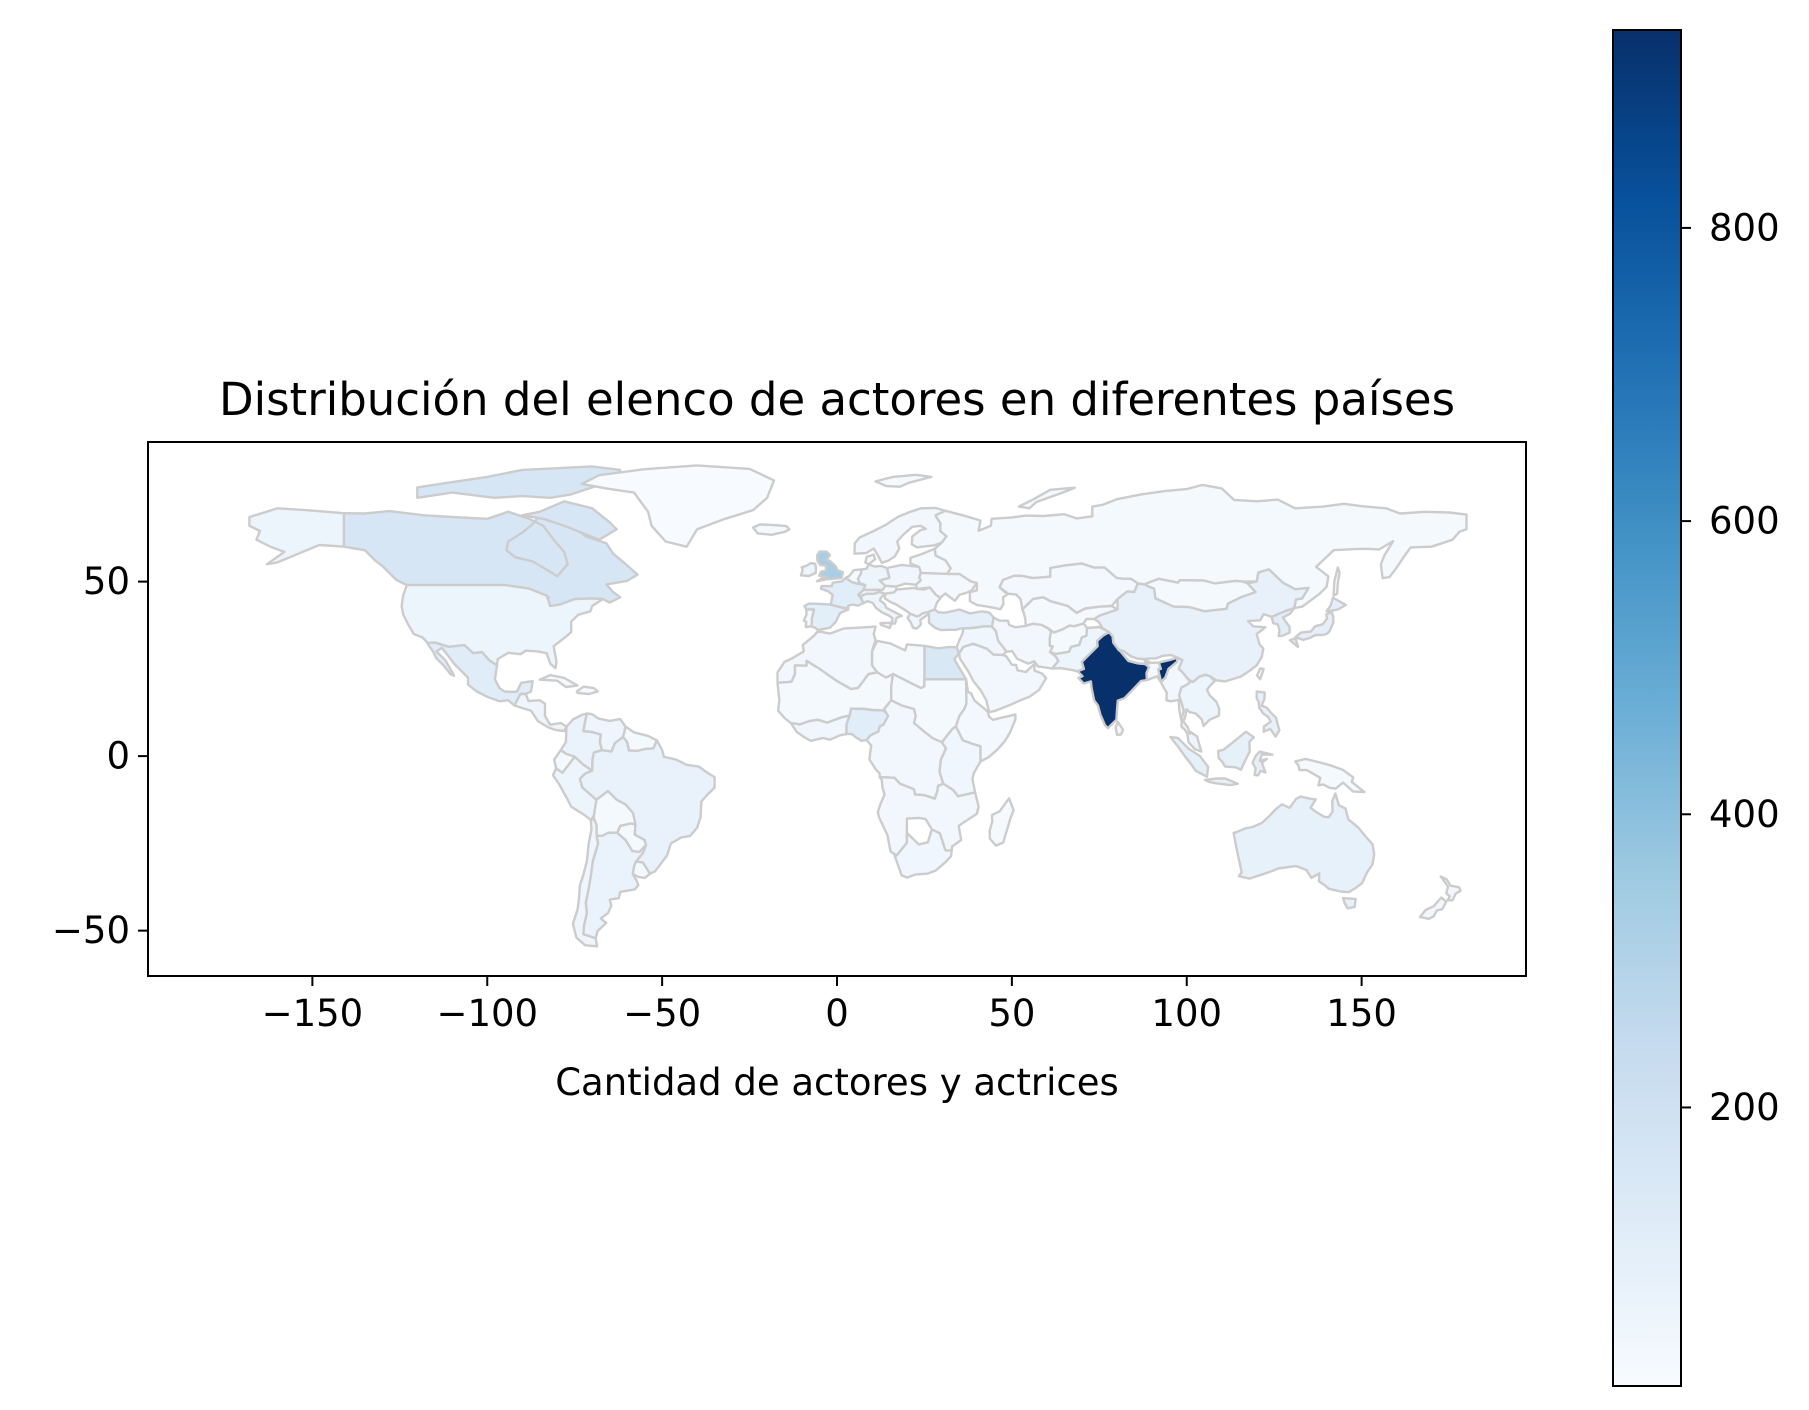  What do you see at coordinates (615, 885) in the screenshot?
I see `region-argentina` at bounding box center [615, 885].